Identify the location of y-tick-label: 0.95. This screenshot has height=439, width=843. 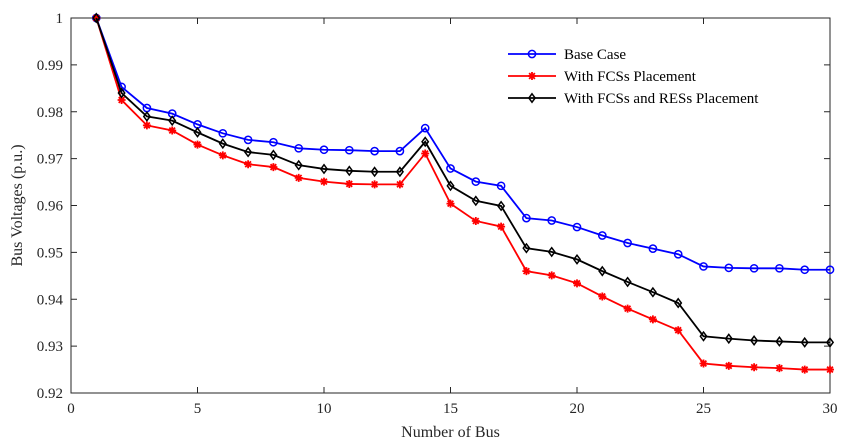
(50, 253).